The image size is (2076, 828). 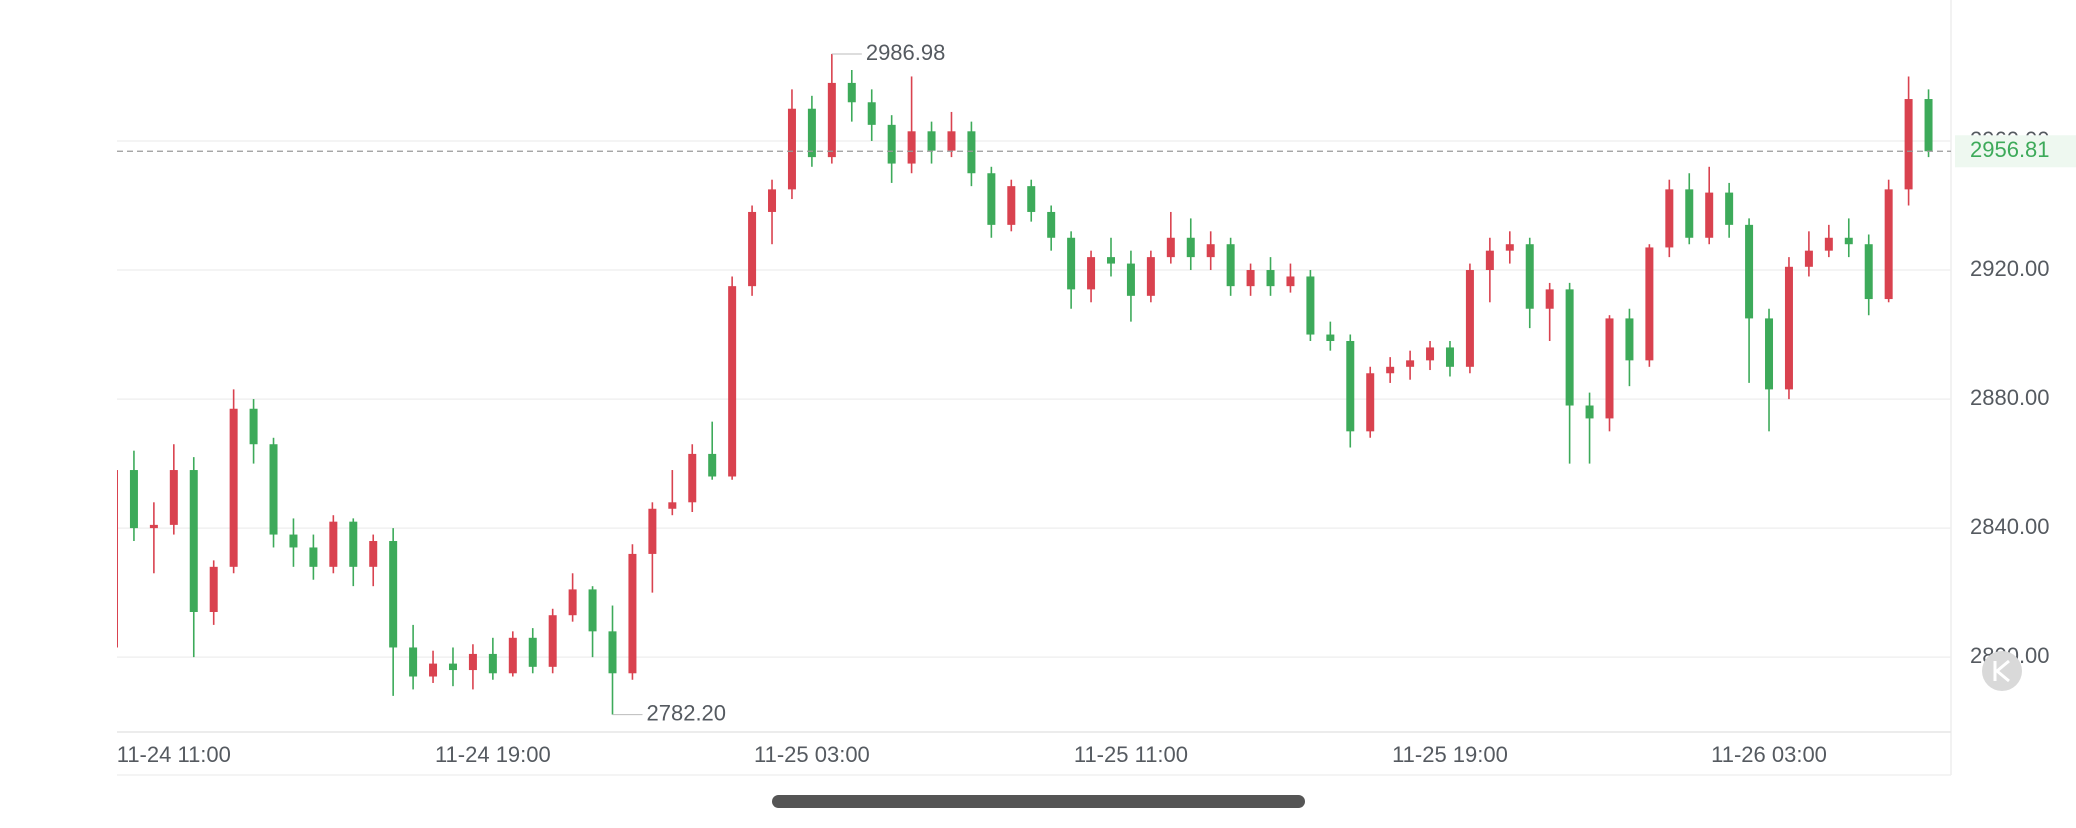 I want to click on k-button, so click(x=2002, y=671).